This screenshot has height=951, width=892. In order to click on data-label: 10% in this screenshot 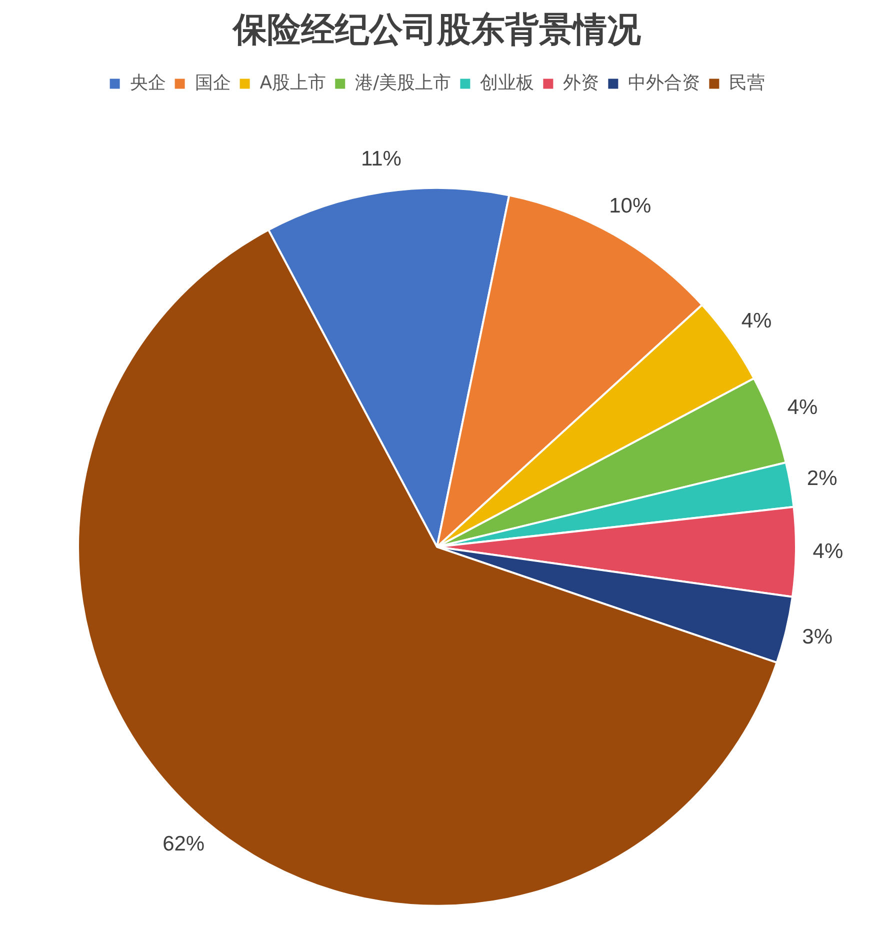, I will do `click(630, 206)`.